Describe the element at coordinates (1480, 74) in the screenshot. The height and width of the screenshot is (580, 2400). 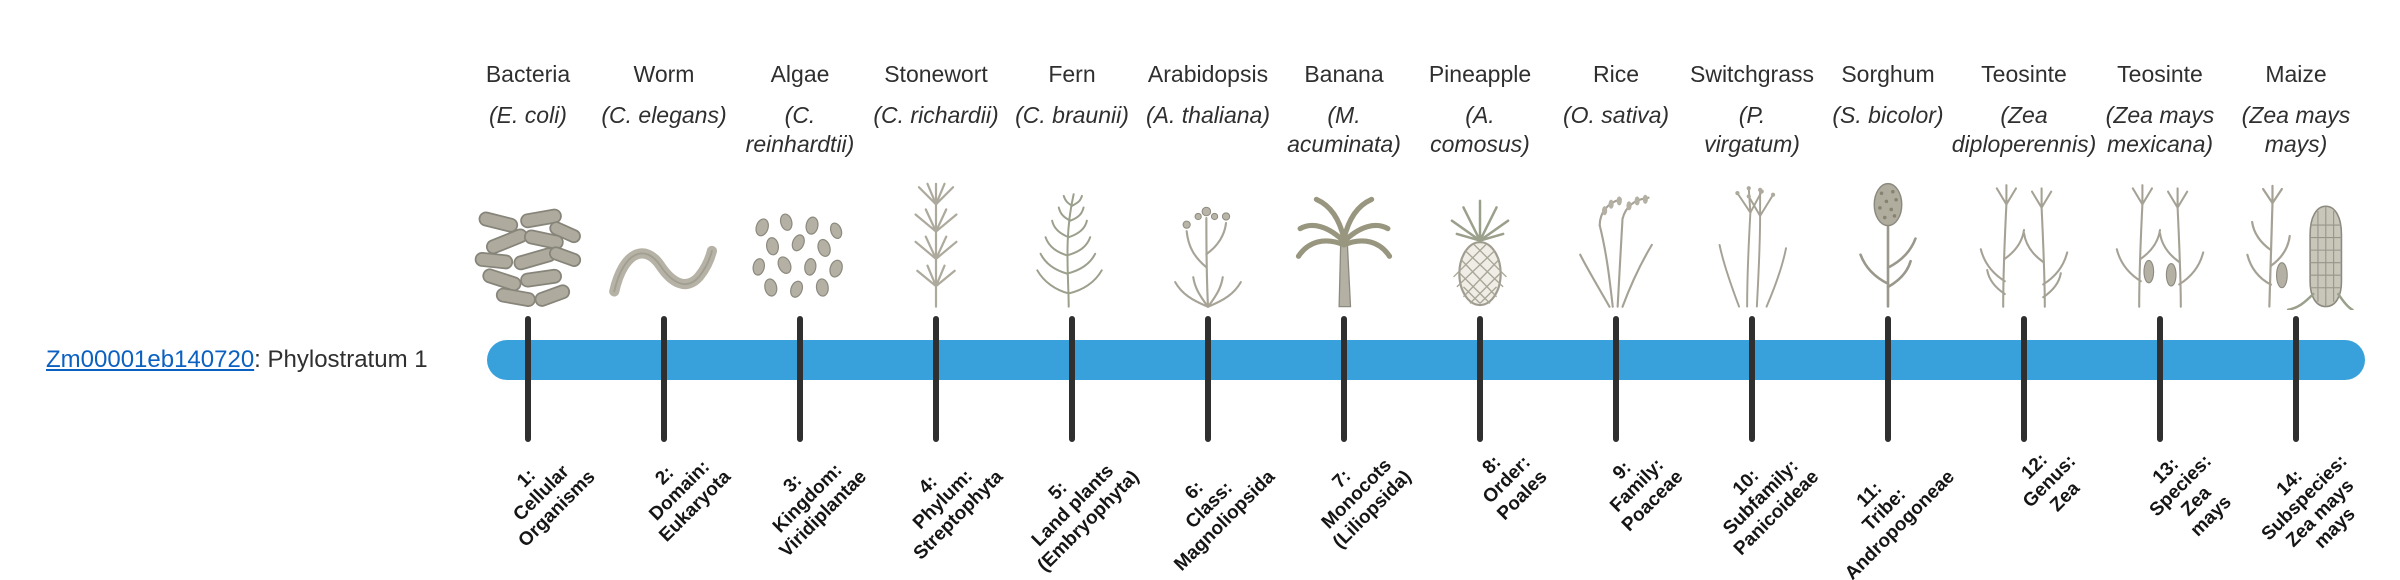
I see `taxon-common-name: Pineapple` at that location.